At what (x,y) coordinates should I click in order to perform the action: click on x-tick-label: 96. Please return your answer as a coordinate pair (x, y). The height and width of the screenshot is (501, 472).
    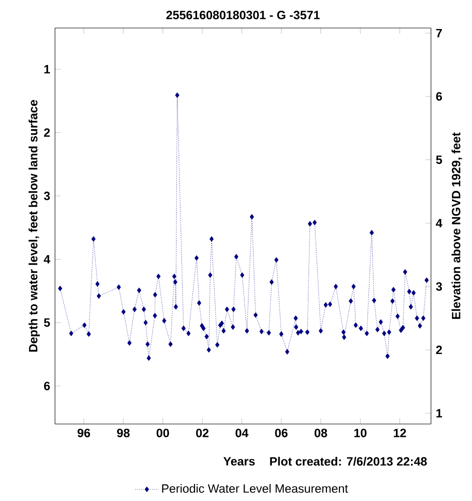
    Looking at the image, I should click on (84, 433).